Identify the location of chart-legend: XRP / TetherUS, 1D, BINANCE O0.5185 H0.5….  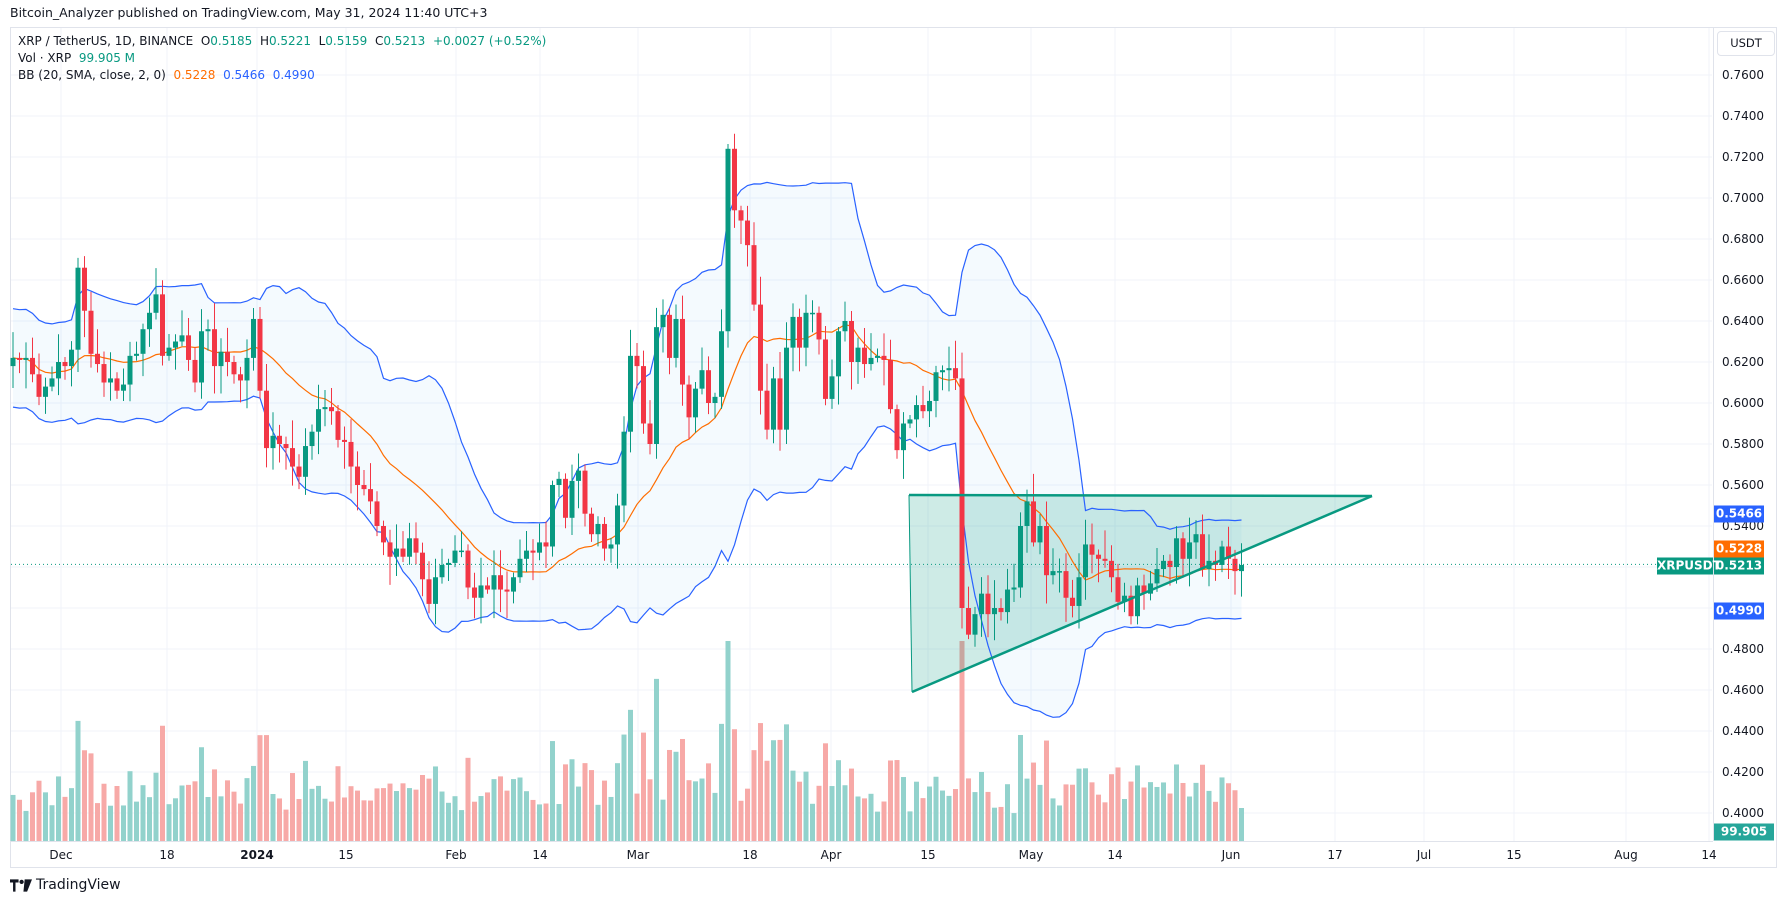
(282, 58).